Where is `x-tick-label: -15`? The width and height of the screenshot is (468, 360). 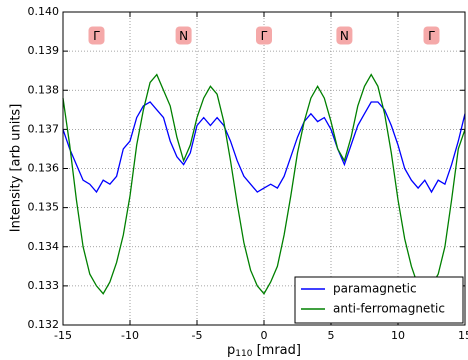
x-tick-label: -15 is located at coordinates (63, 335).